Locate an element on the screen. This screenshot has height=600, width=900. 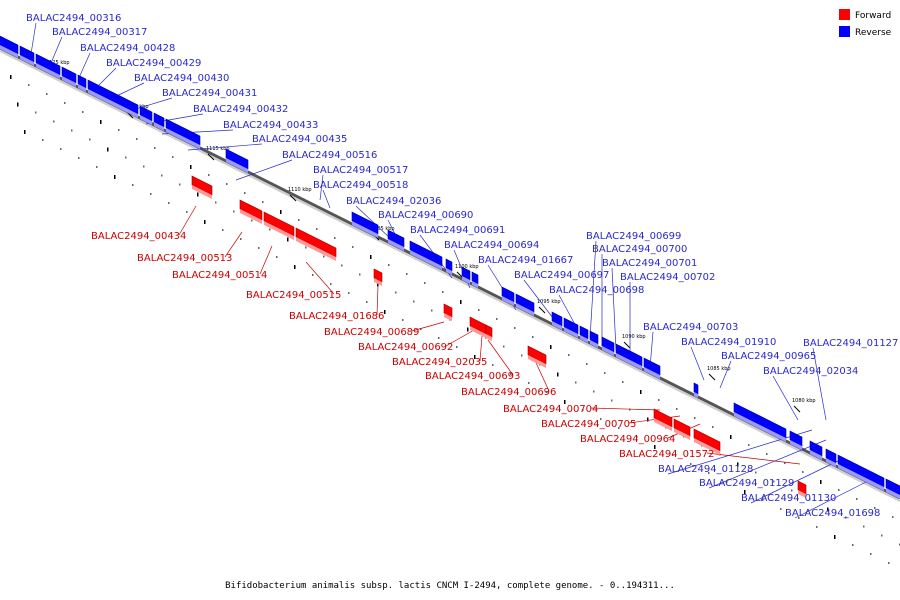
forward-gene-label: BALAC2494_00514 is located at coordinates (219, 275).